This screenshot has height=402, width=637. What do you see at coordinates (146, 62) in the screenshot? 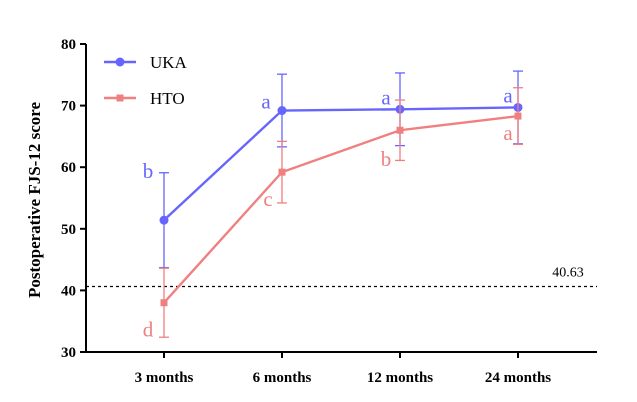
I see `legend-item-uka: UKA` at bounding box center [146, 62].